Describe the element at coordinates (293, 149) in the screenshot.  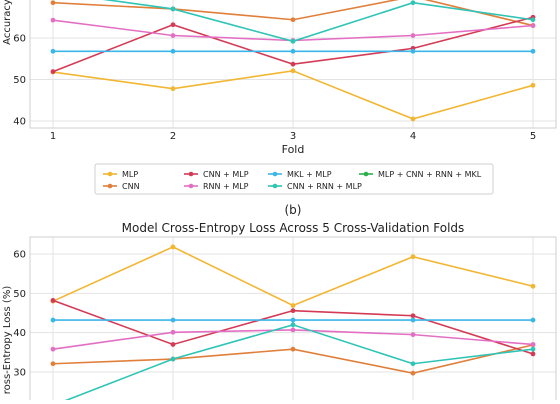
I see `accuracy-x-axis-label: Fold` at that location.